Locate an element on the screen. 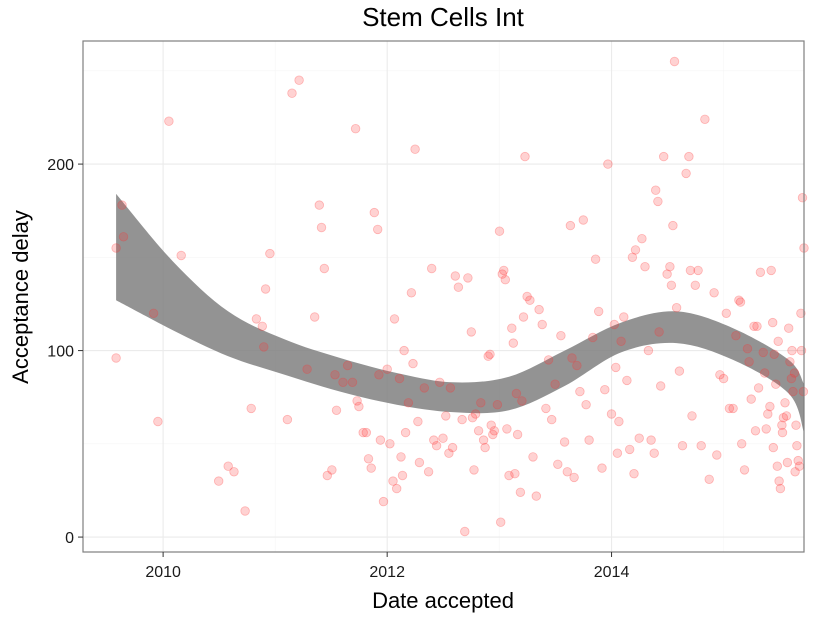 This screenshot has width=825, height=618. x-tick-label: 2010 is located at coordinates (163, 572).